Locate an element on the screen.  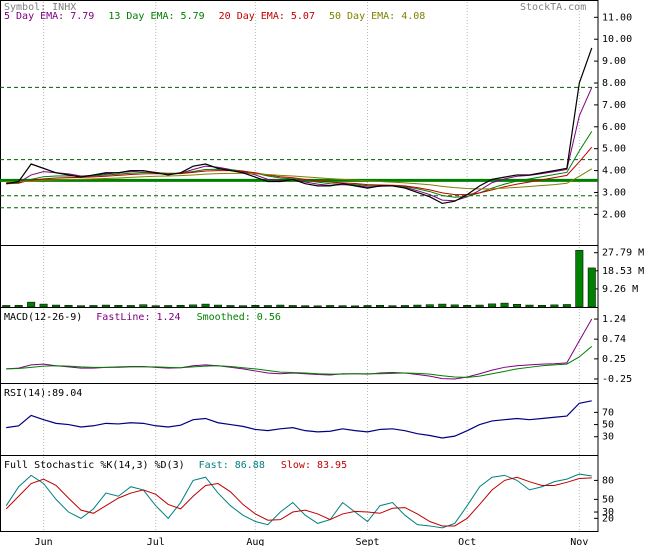
legend-entry: 50 Day EMA: 4.08 is located at coordinates (377, 16).